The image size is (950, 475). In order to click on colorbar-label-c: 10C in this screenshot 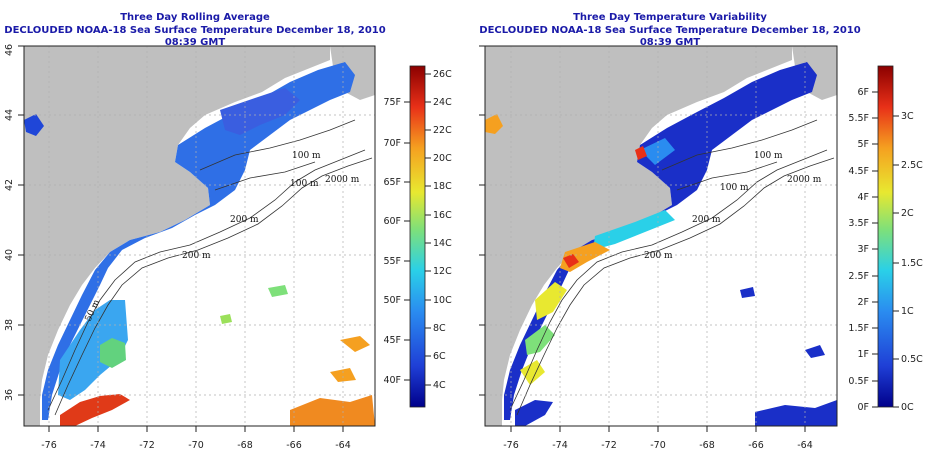, I will do `click(442, 300)`.